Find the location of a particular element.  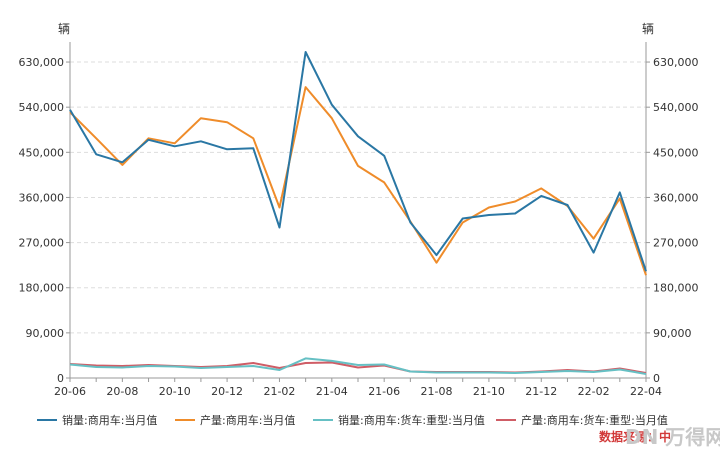

y-tick-label-left: 180,000 is located at coordinates (42, 288).